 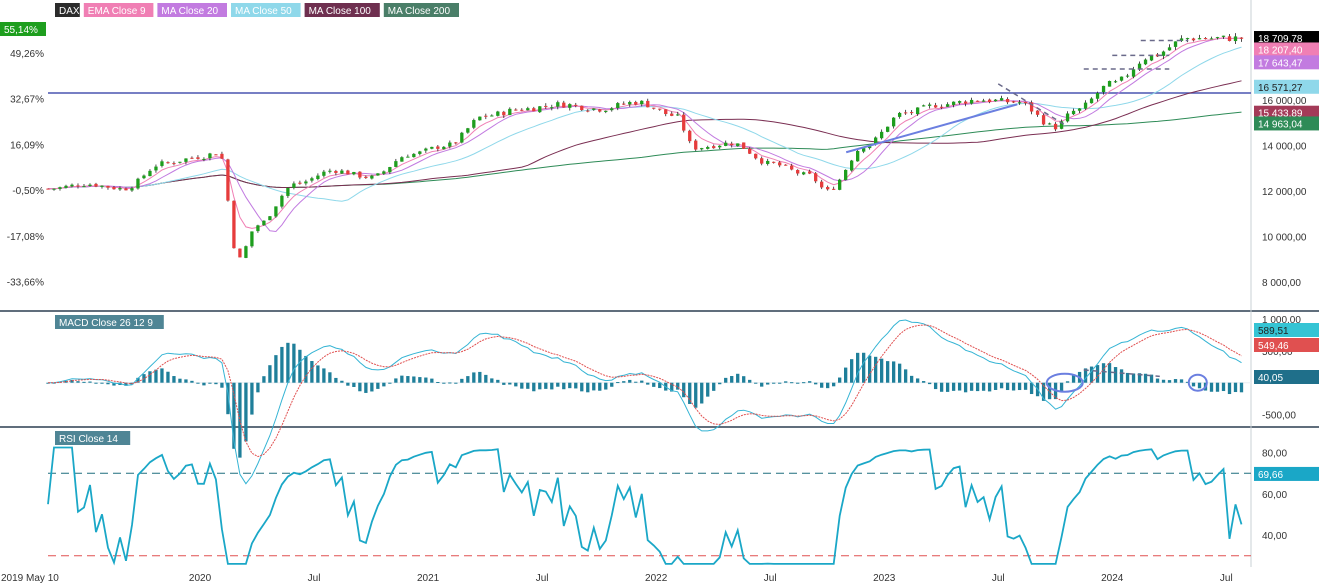 I want to click on time-tick-label: 2021, so click(x=428, y=578).